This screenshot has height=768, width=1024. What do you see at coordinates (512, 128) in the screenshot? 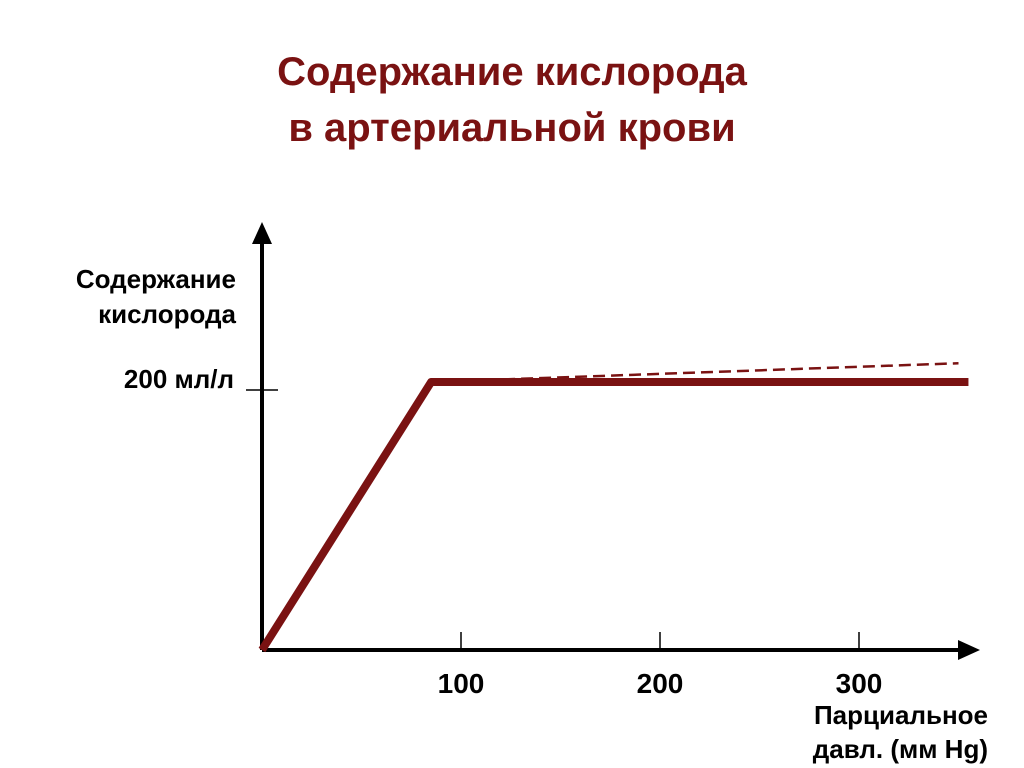
I see `chart-title-line-2: в артериальной крови` at bounding box center [512, 128].